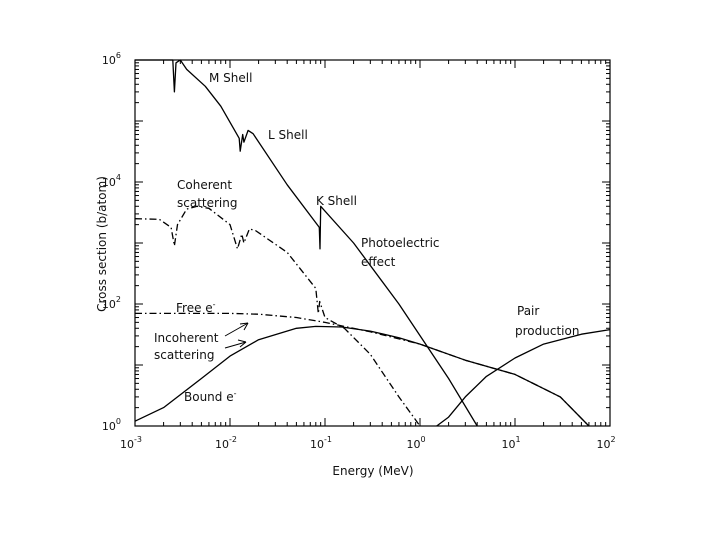  Describe the element at coordinates (118, 421) in the screenshot. I see `y-tick-label-exp: 0` at that location.